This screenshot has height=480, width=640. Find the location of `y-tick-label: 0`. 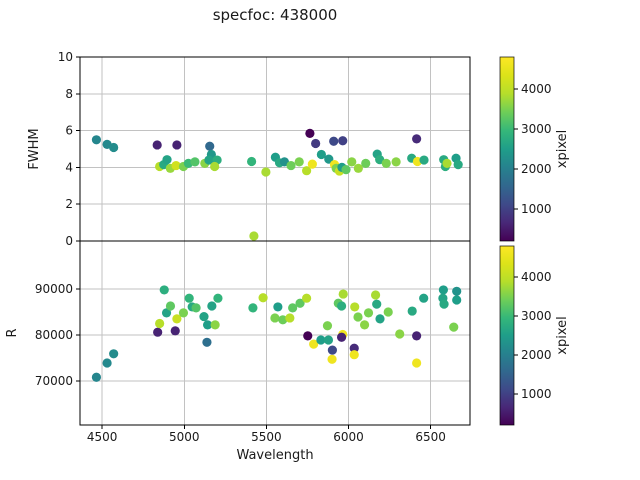

y-tick-label: 0 is located at coordinates (69, 241).